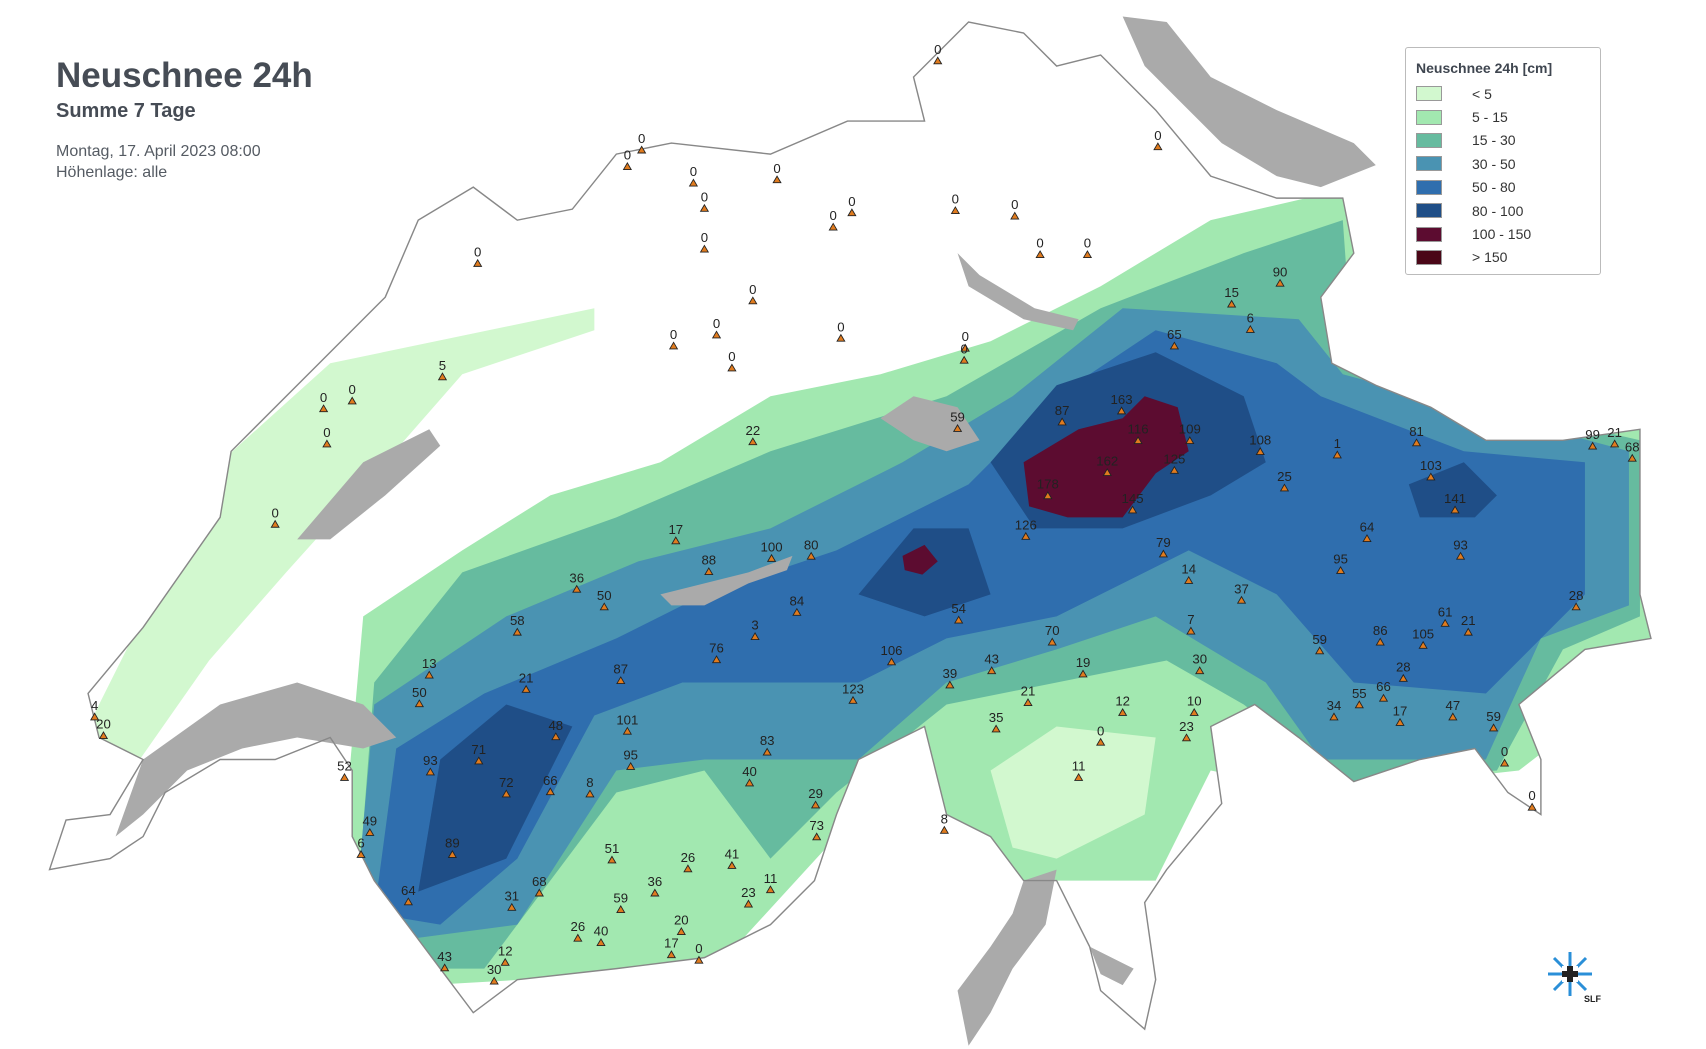 The width and height of the screenshot is (1706, 1049). I want to click on legend-item: > 150, so click(1503, 257).